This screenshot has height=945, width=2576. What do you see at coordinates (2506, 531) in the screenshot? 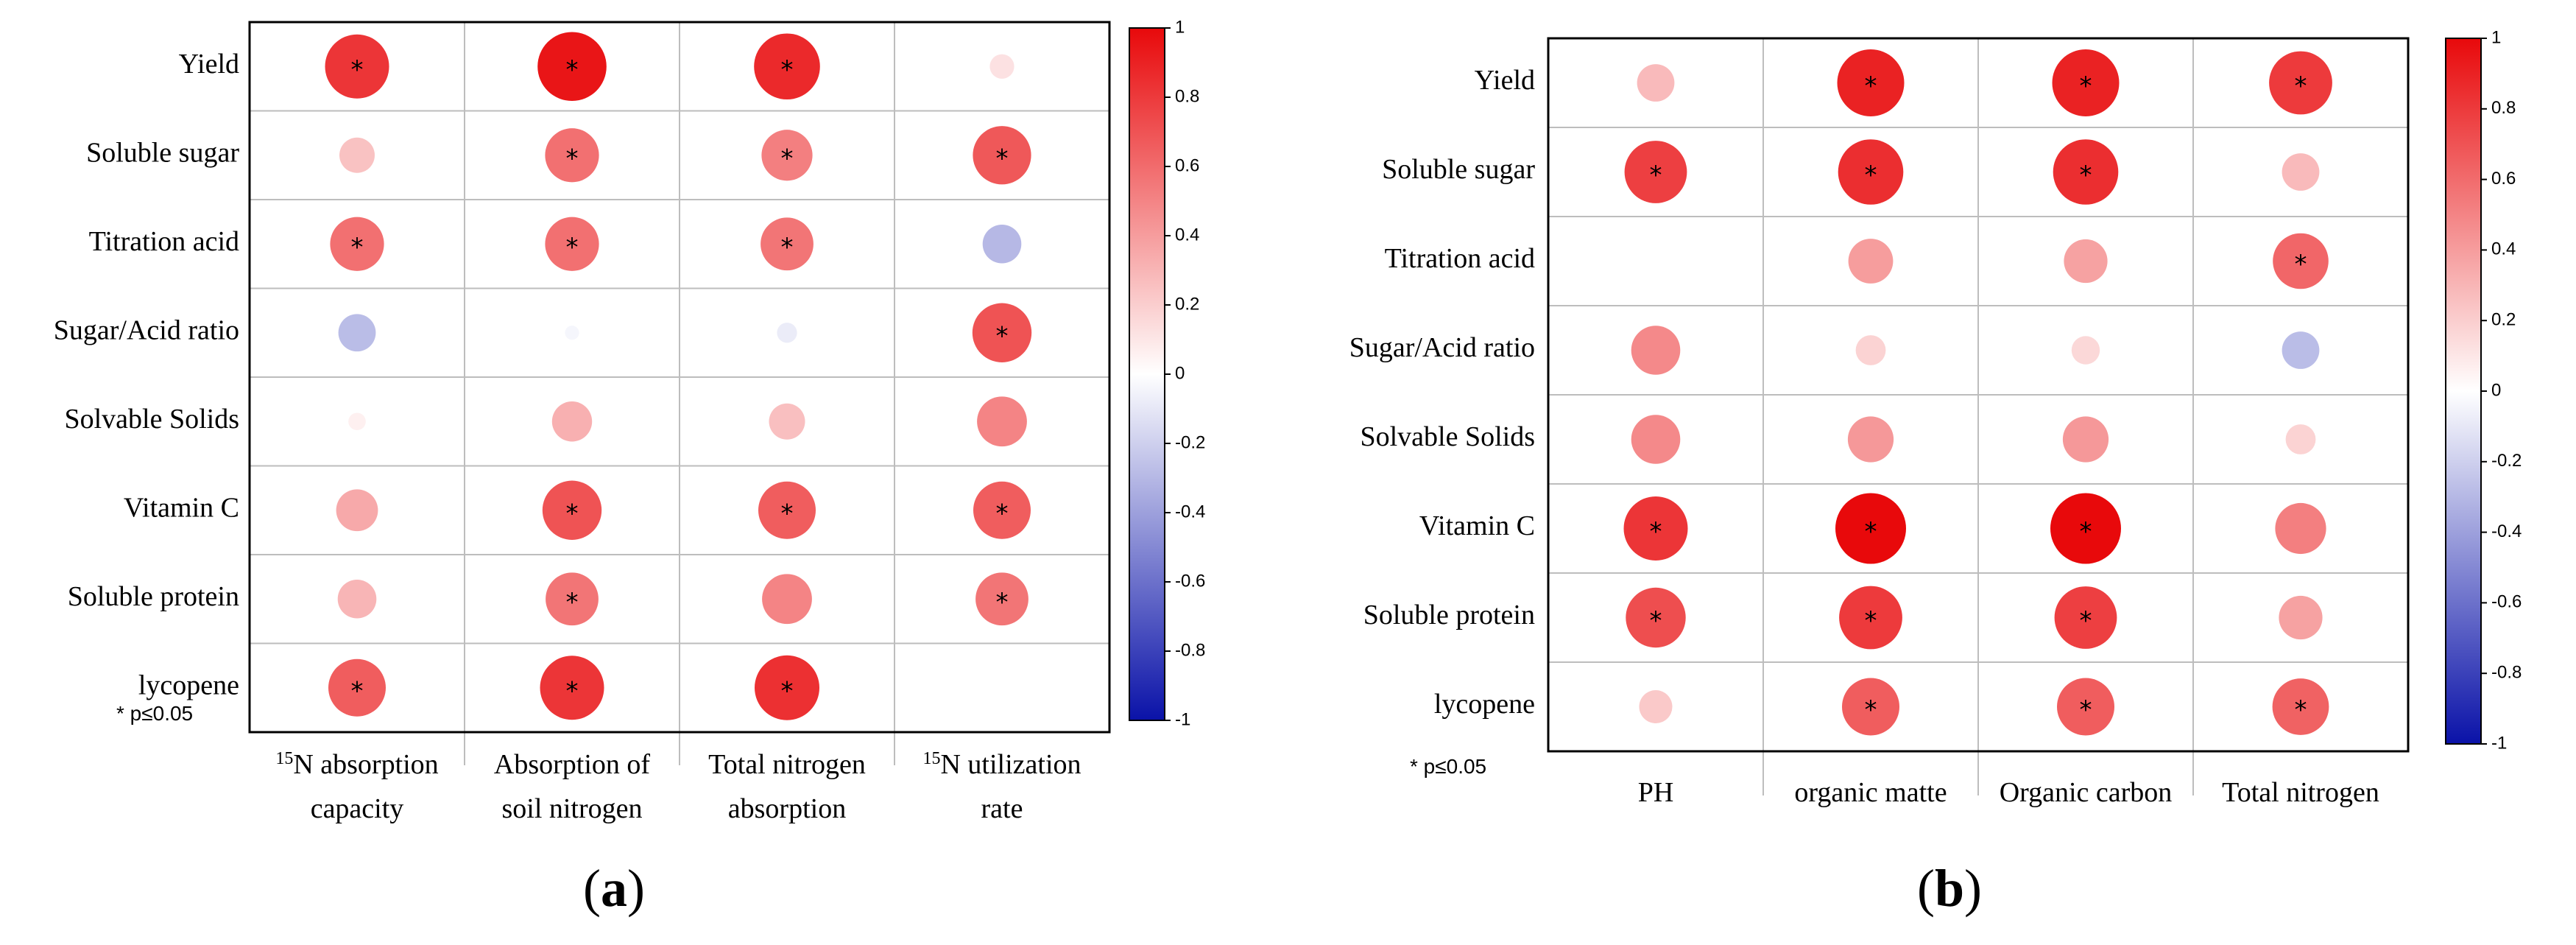
I see `colorbar-tick-label: -0.4` at bounding box center [2506, 531].